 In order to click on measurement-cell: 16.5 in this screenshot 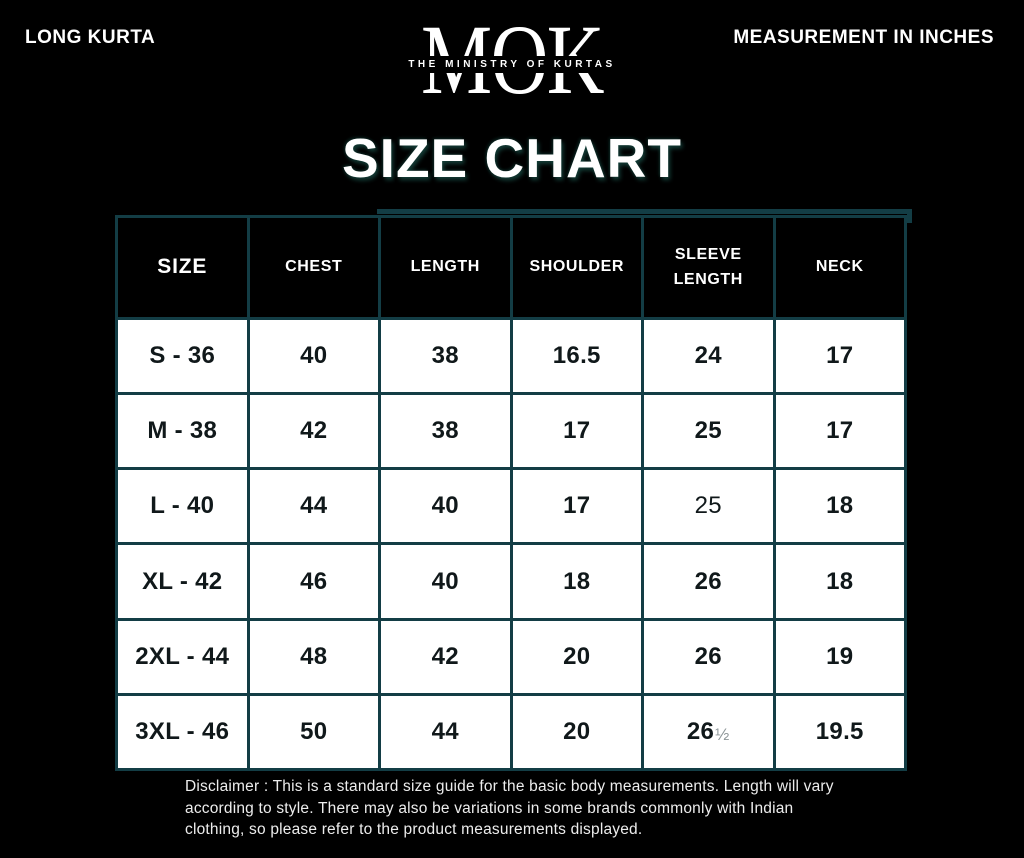, I will do `click(576, 356)`.